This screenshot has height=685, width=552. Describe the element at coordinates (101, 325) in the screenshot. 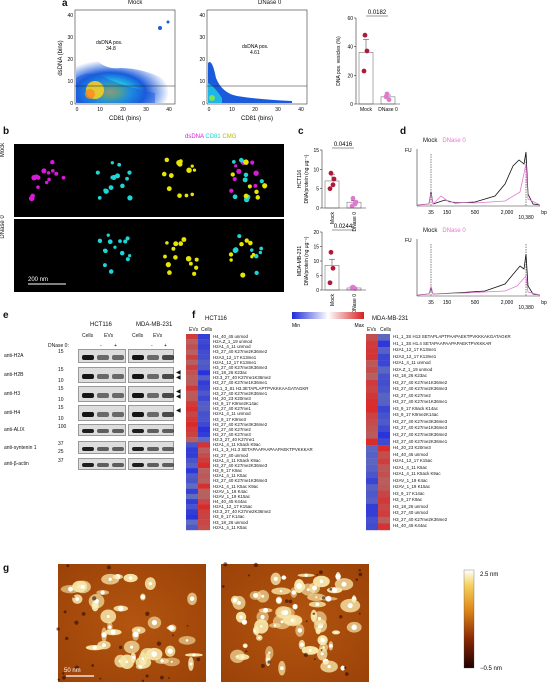

I see `group-label-hct116: HCT116` at that location.